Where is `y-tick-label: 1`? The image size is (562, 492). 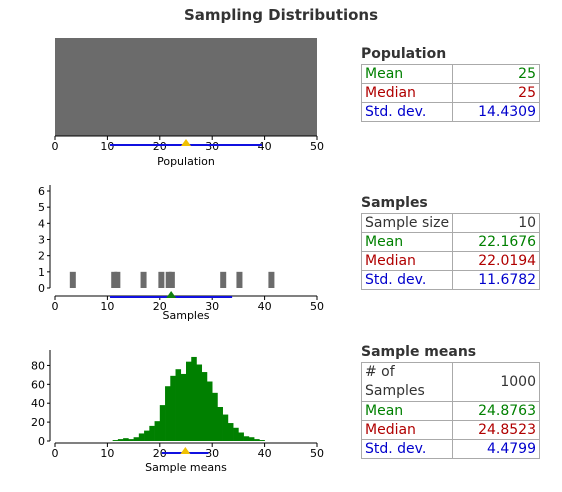
y-tick-label: 1 is located at coordinates (41, 272).